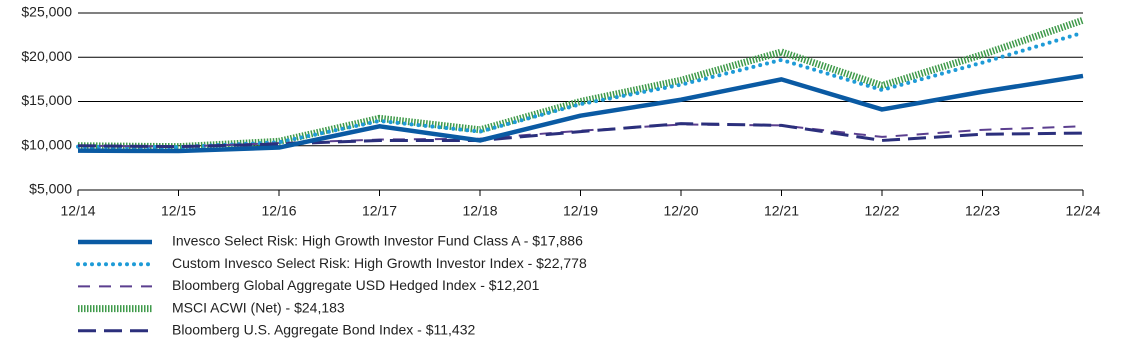  What do you see at coordinates (46, 56) in the screenshot?
I see `y-tick-label: $20,000` at bounding box center [46, 56].